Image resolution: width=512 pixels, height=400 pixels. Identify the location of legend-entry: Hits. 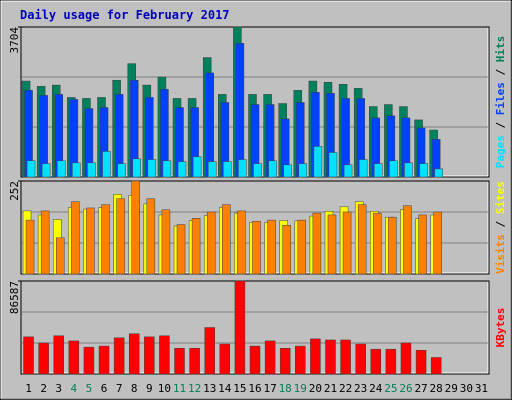
(500, 49).